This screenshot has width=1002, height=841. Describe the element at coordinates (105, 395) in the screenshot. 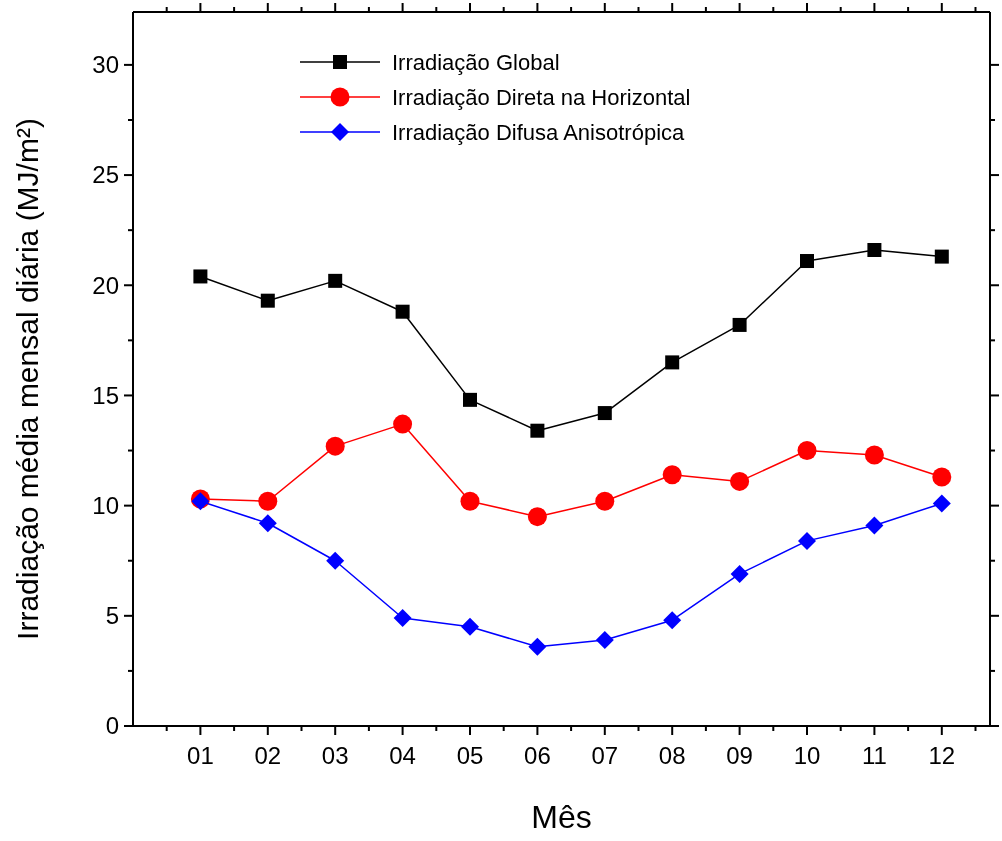

I see `y-tick-label: 15` at that location.